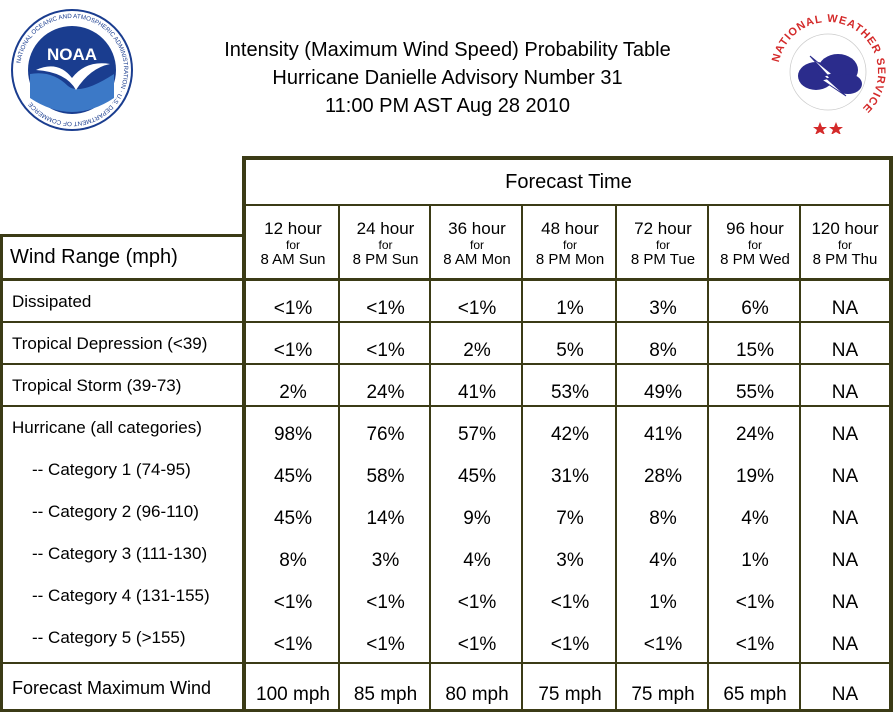 This screenshot has width=895, height=716. I want to click on table-cell: 19%, so click(755, 476).